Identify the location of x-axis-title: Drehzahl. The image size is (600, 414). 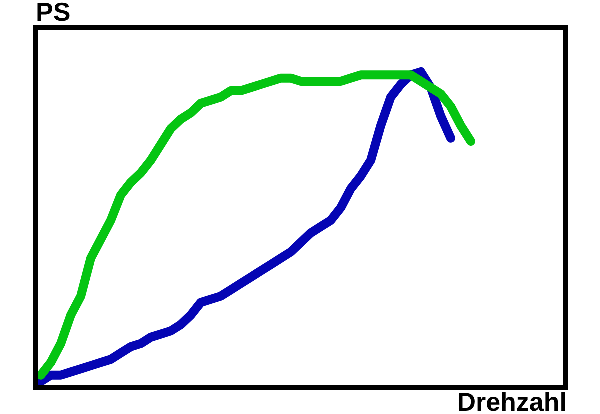
(512, 400).